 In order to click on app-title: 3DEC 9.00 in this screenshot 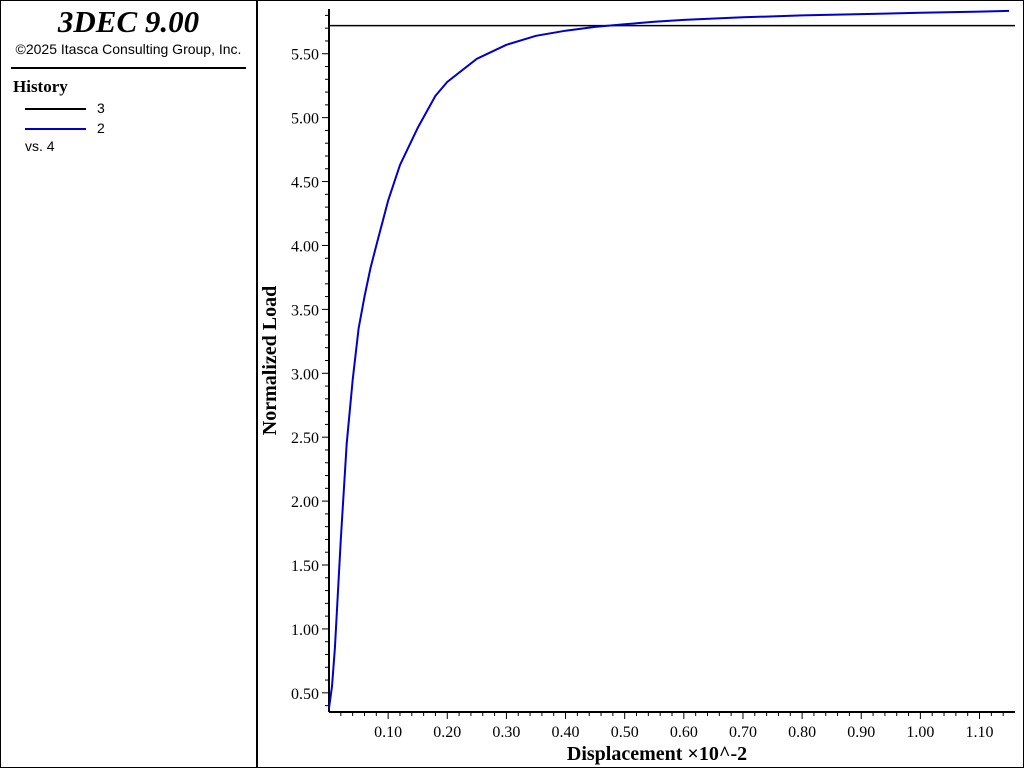, I will do `click(128, 21)`.